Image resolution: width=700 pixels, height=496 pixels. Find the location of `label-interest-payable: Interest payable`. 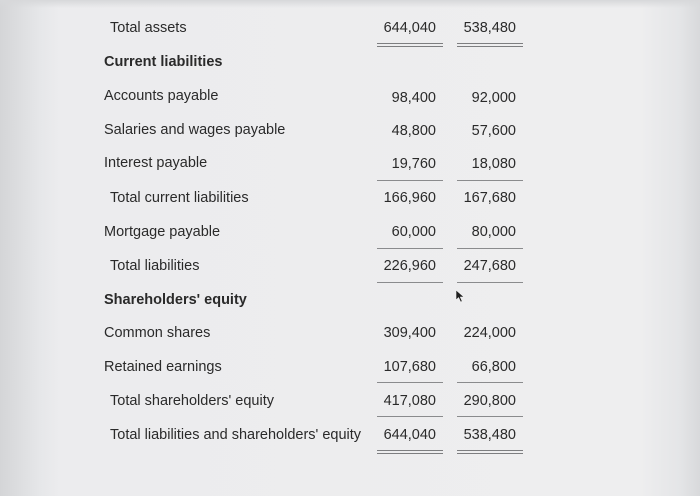

label-interest-payable: Interest payable is located at coordinates (156, 163).